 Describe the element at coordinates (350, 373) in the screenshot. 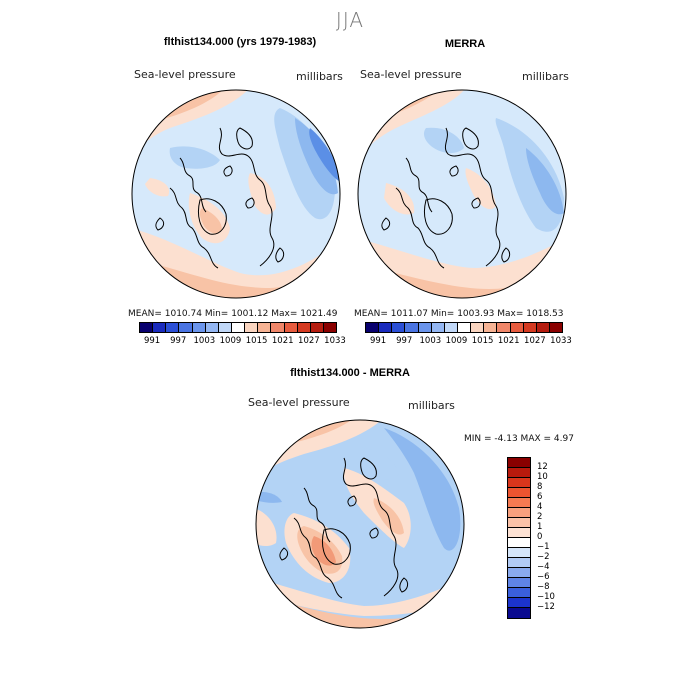

I see `diff-panel-title: flthist134.000 - MERRA` at that location.